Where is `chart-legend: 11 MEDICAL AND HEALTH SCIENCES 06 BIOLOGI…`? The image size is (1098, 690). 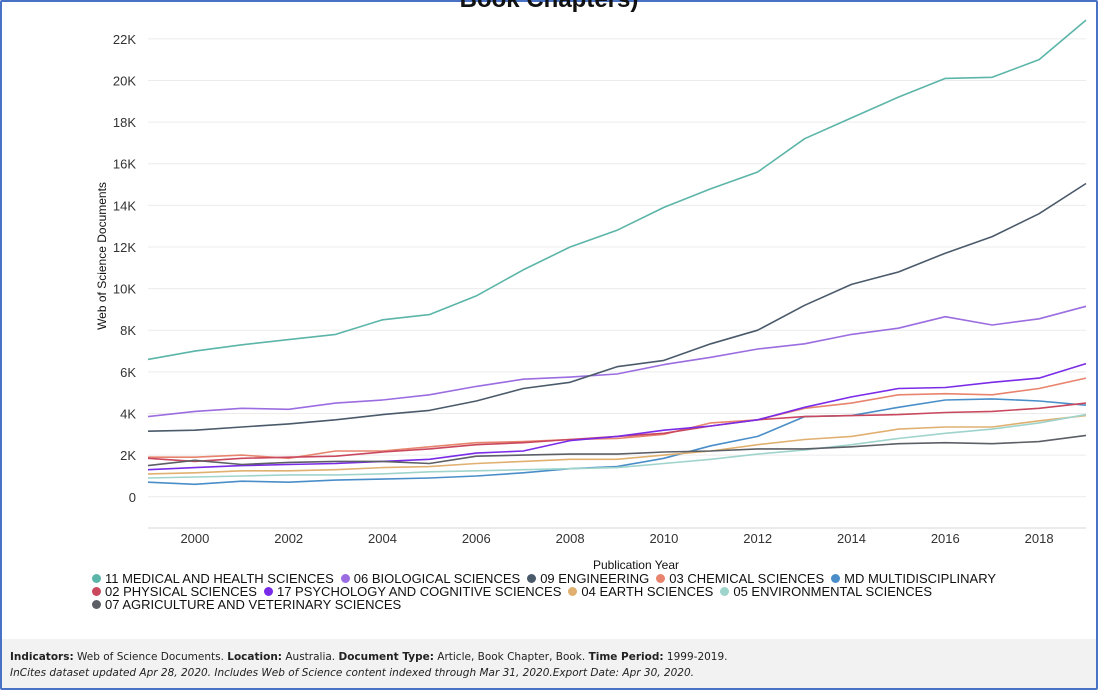 chart-legend: 11 MEDICAL AND HEALTH SCIENCES 06 BIOLOGI… is located at coordinates (587, 591).